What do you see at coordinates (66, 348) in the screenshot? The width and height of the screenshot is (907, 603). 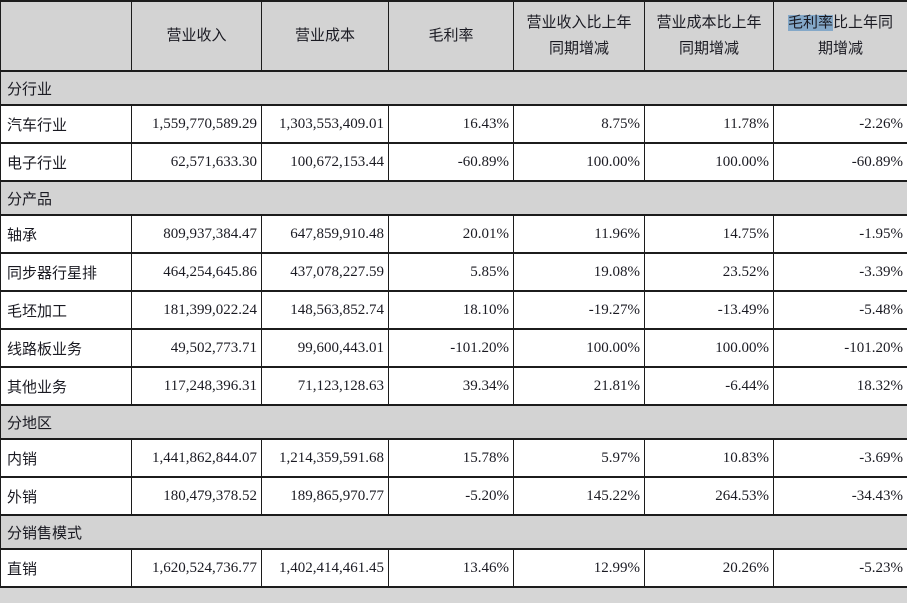 I see `row-label: 线路板业务` at bounding box center [66, 348].